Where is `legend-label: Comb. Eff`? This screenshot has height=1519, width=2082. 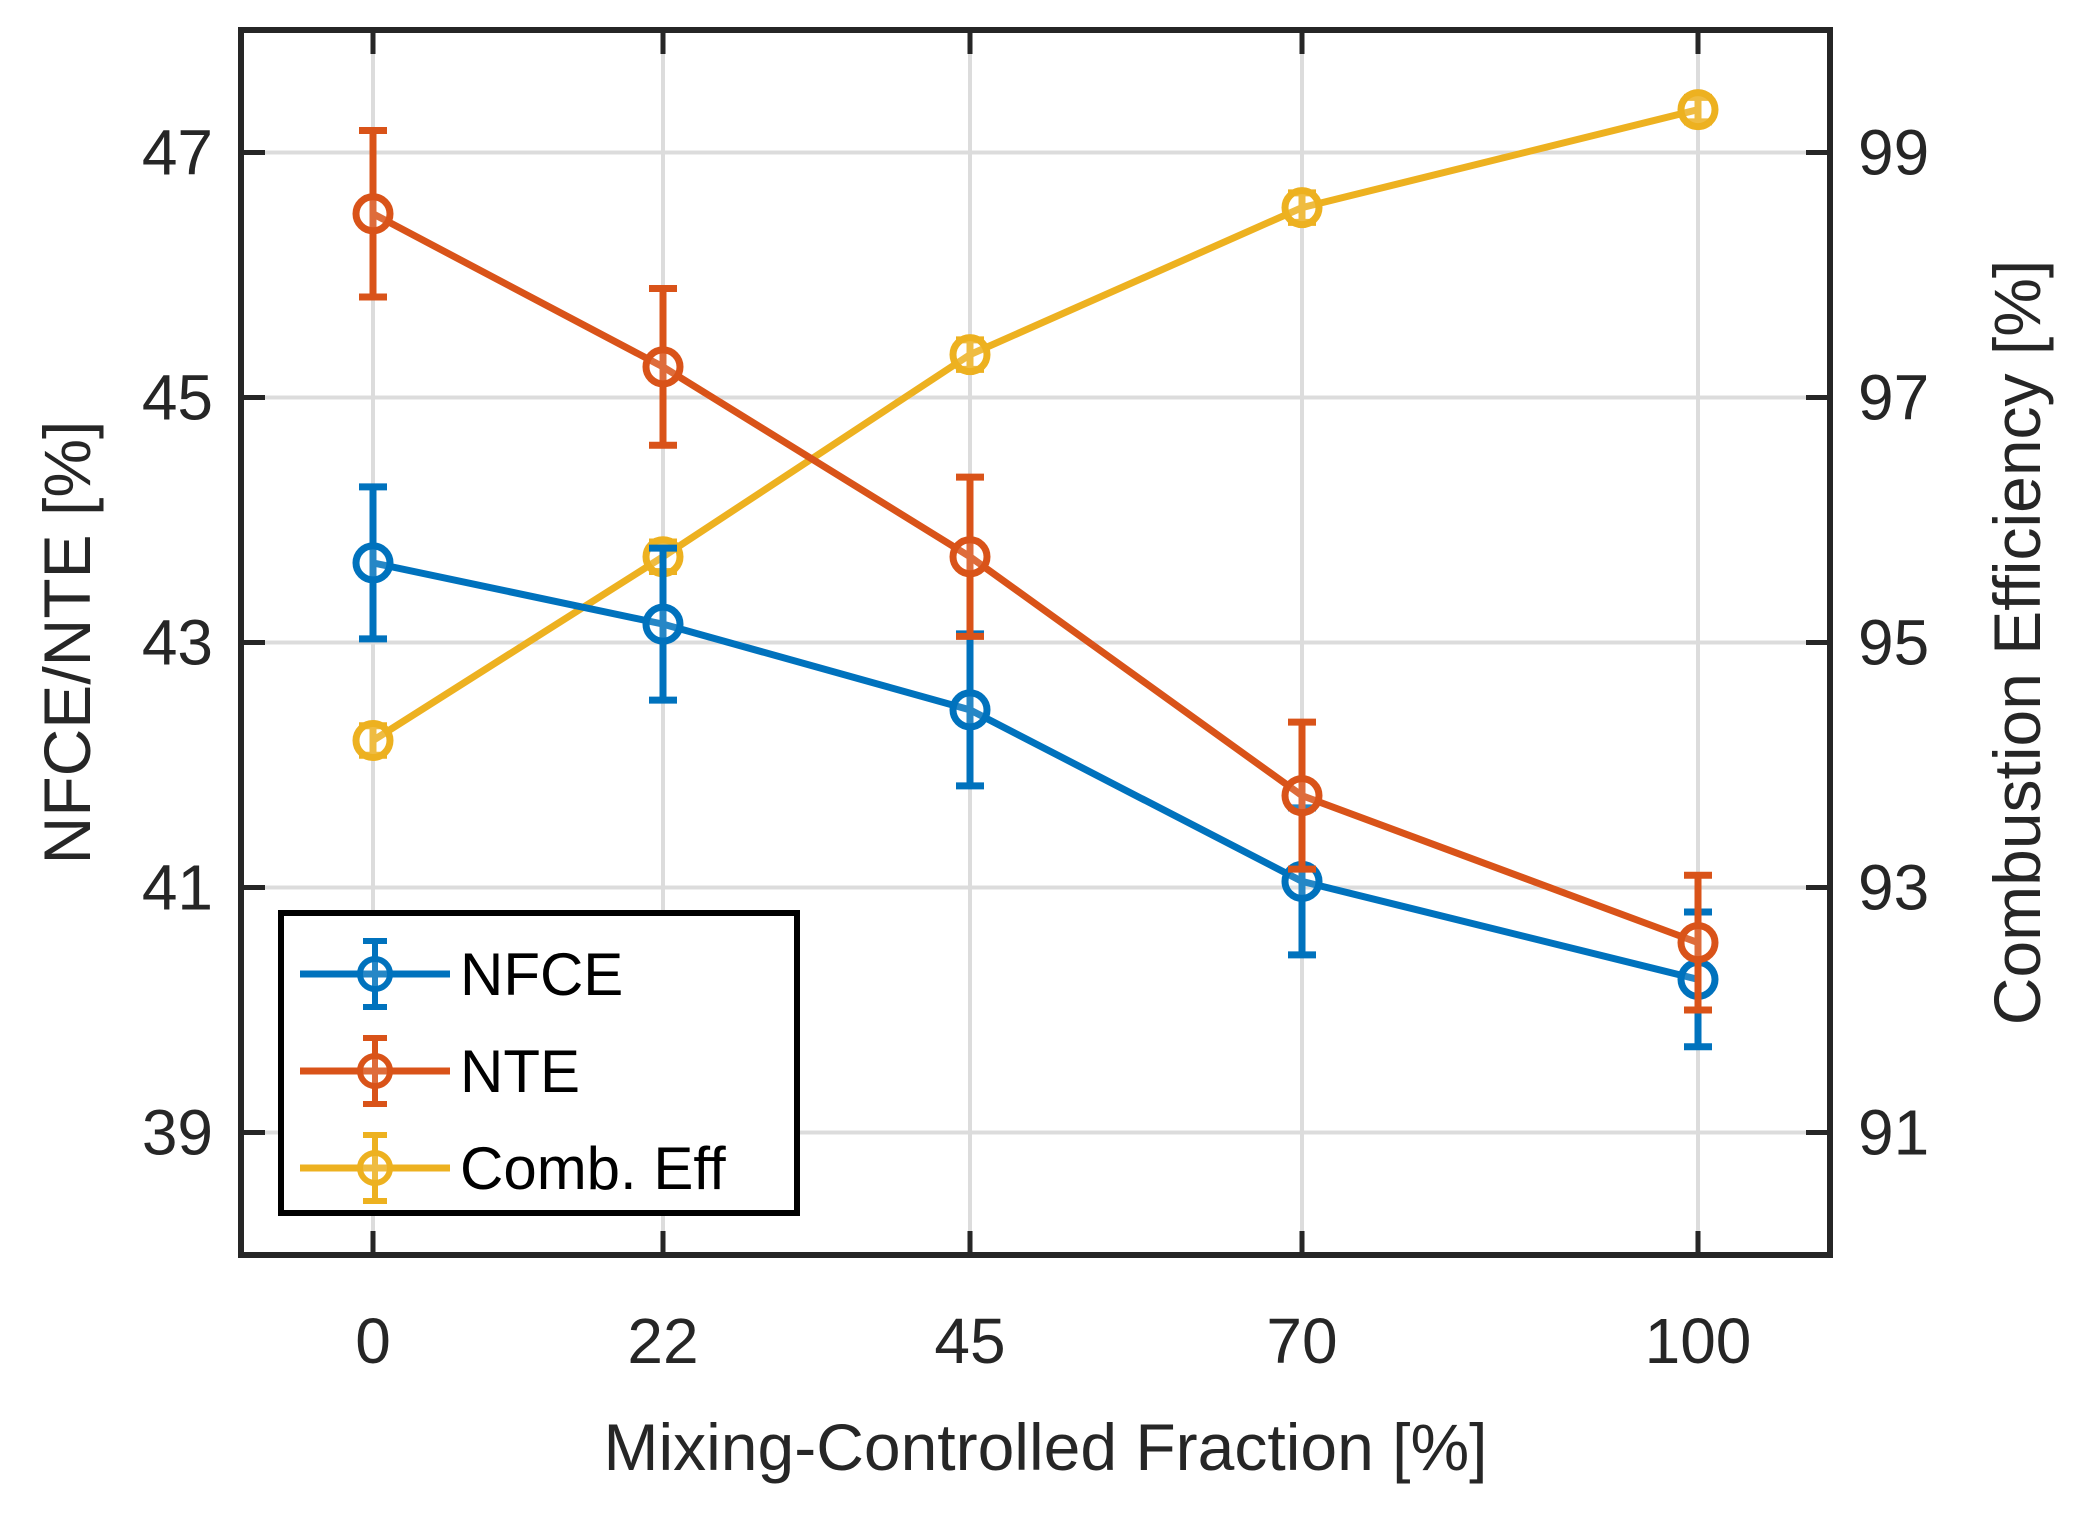 legend-label: Comb. Eff is located at coordinates (593, 1168).